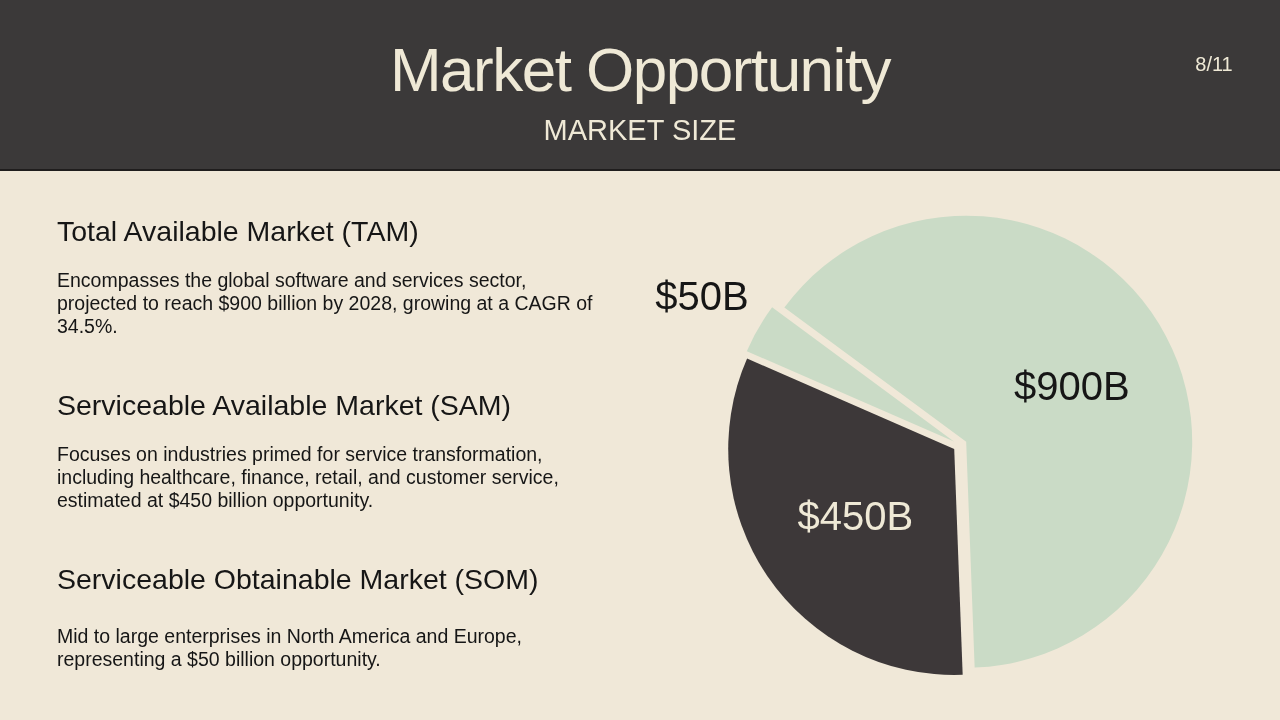  Describe the element at coordinates (290, 648) in the screenshot. I see `text: Mid to large enterprises in North America and Europe, representing a $50 billion opportunity.` at that location.